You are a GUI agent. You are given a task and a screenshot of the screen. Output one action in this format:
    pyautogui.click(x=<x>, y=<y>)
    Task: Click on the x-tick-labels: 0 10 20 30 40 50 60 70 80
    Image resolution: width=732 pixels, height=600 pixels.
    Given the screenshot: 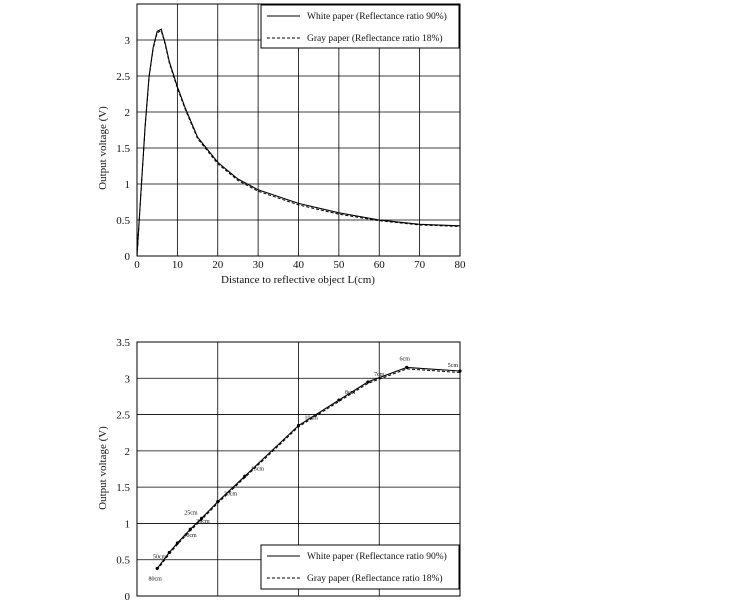 What is the action you would take?
    pyautogui.click(x=300, y=265)
    